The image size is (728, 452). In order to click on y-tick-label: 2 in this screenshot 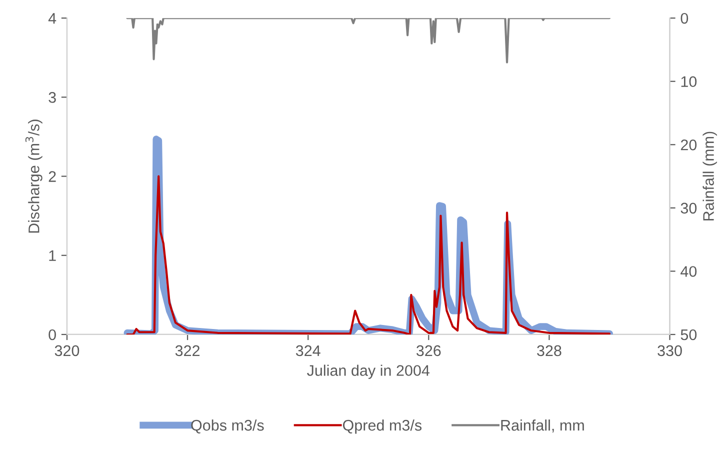, I will do `click(52, 176)`.